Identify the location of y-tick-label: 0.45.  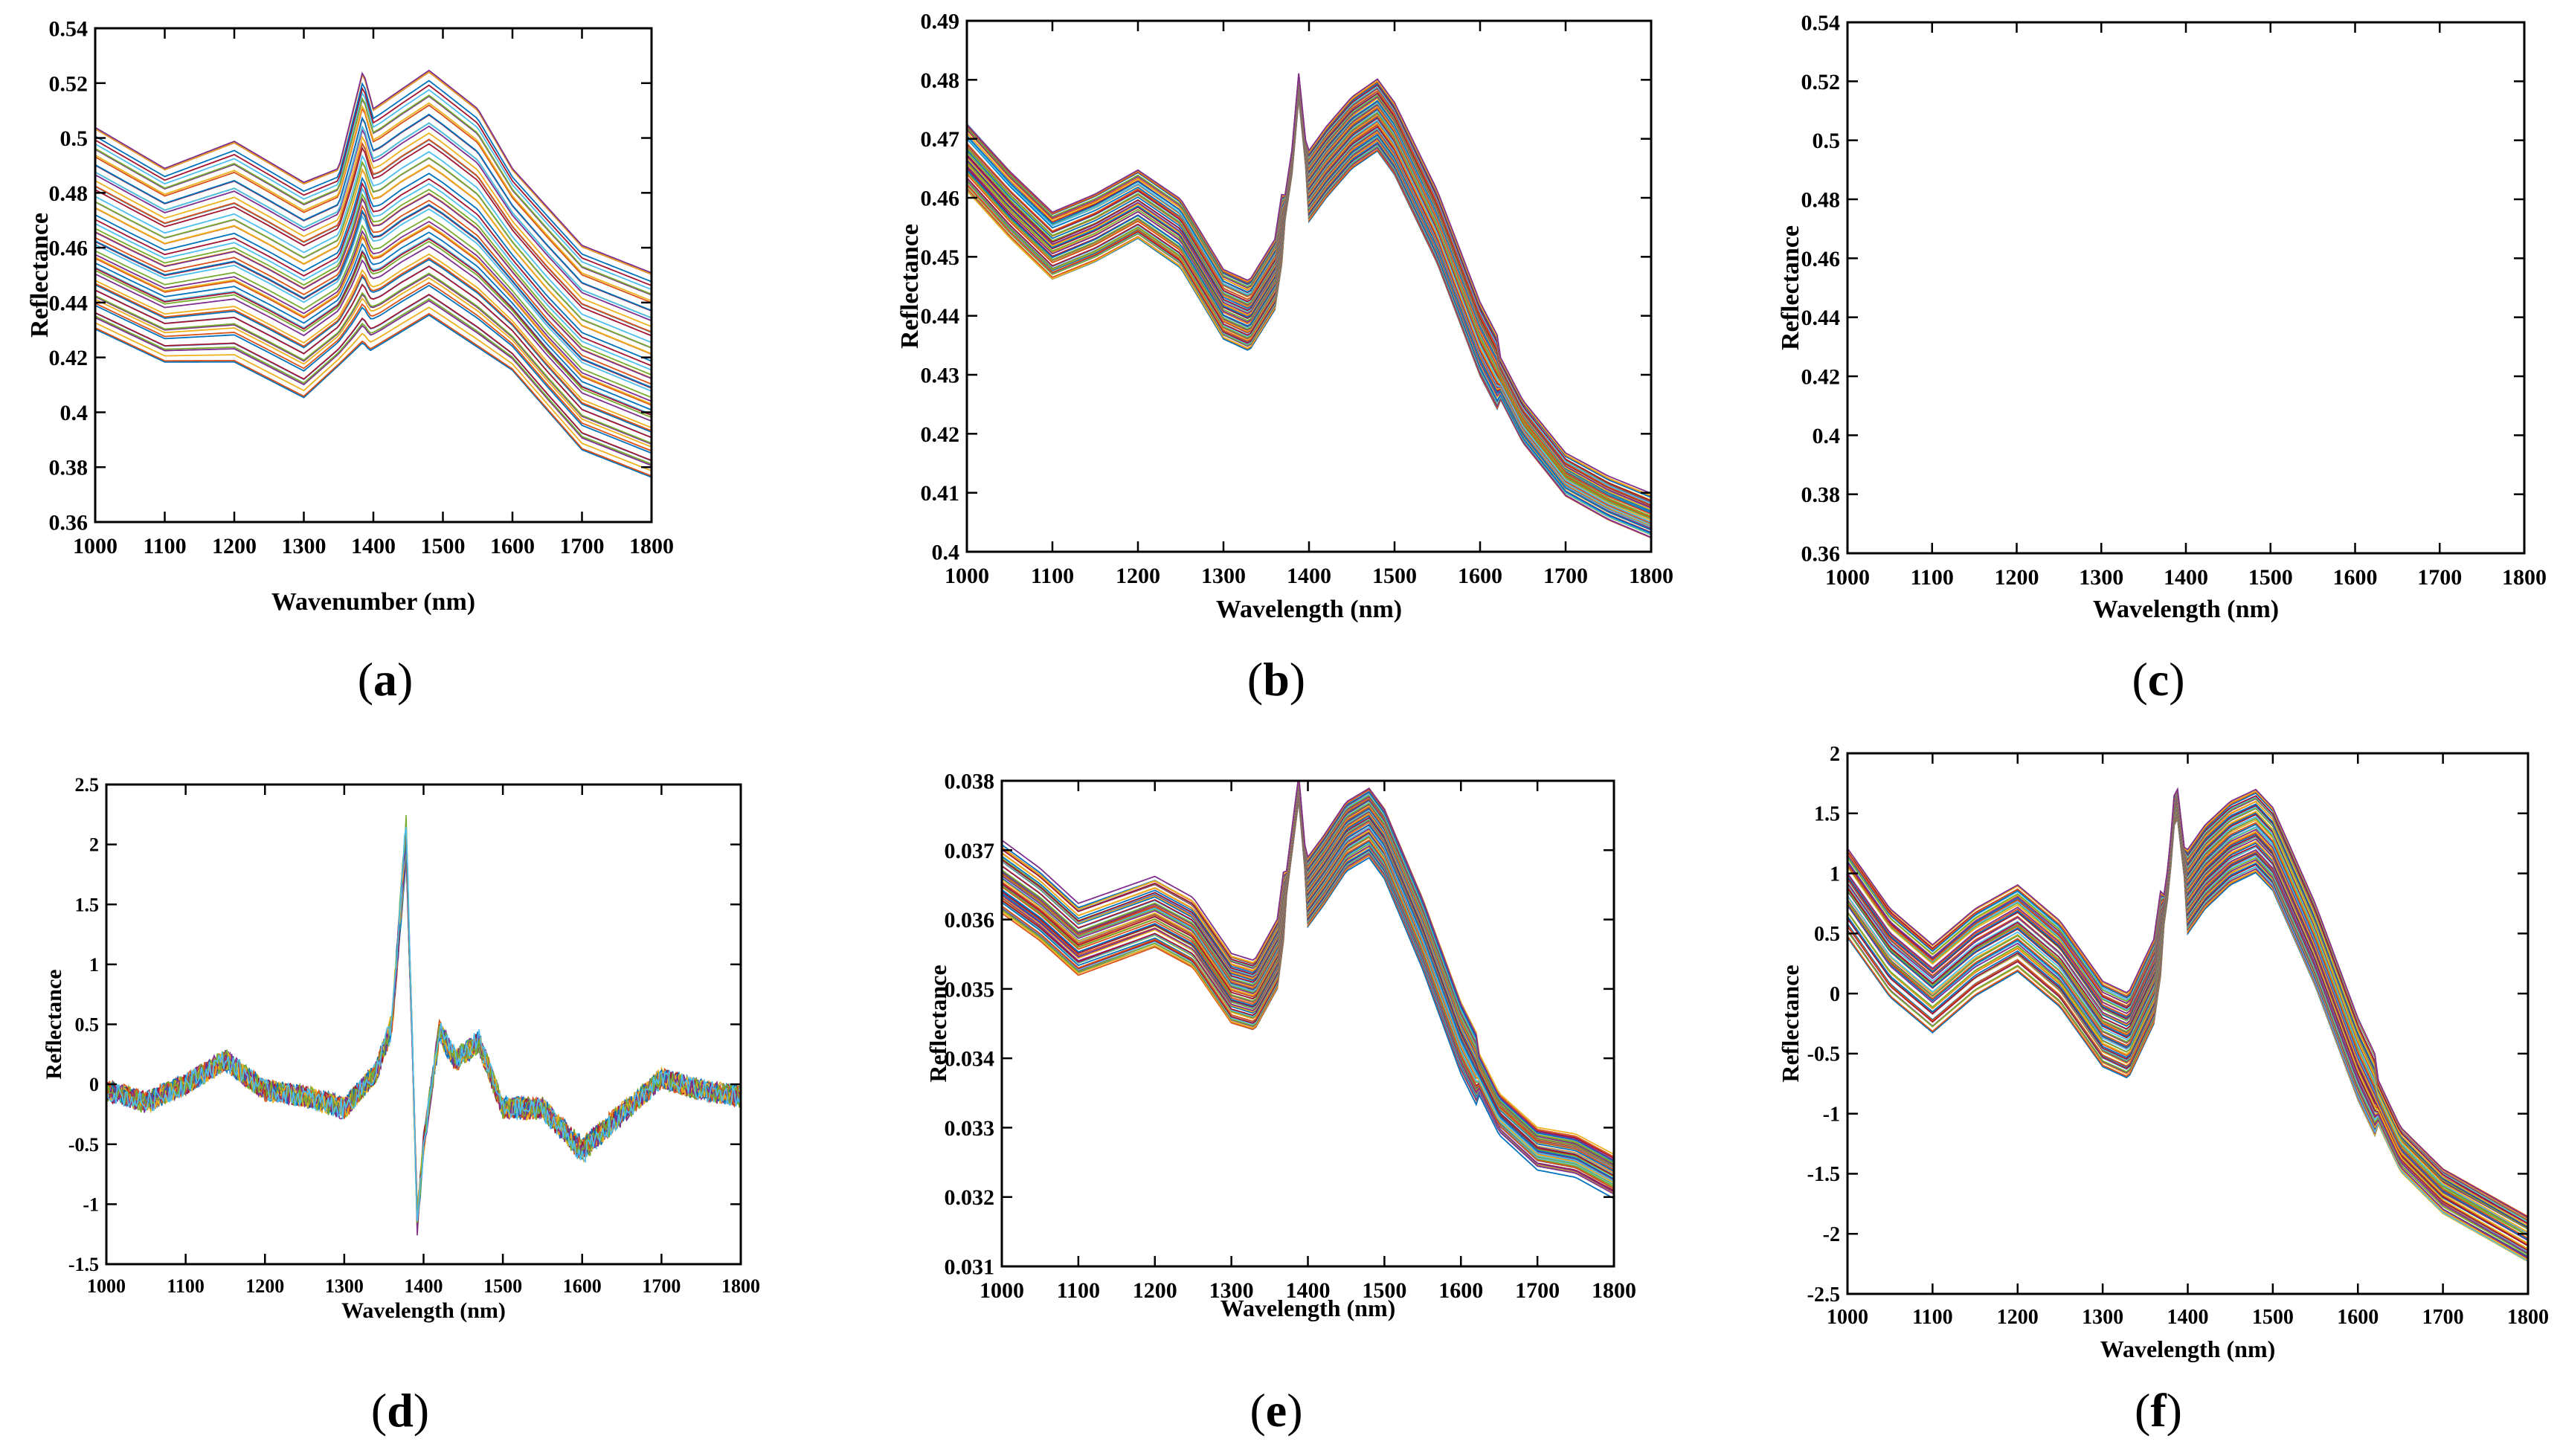
(940, 257).